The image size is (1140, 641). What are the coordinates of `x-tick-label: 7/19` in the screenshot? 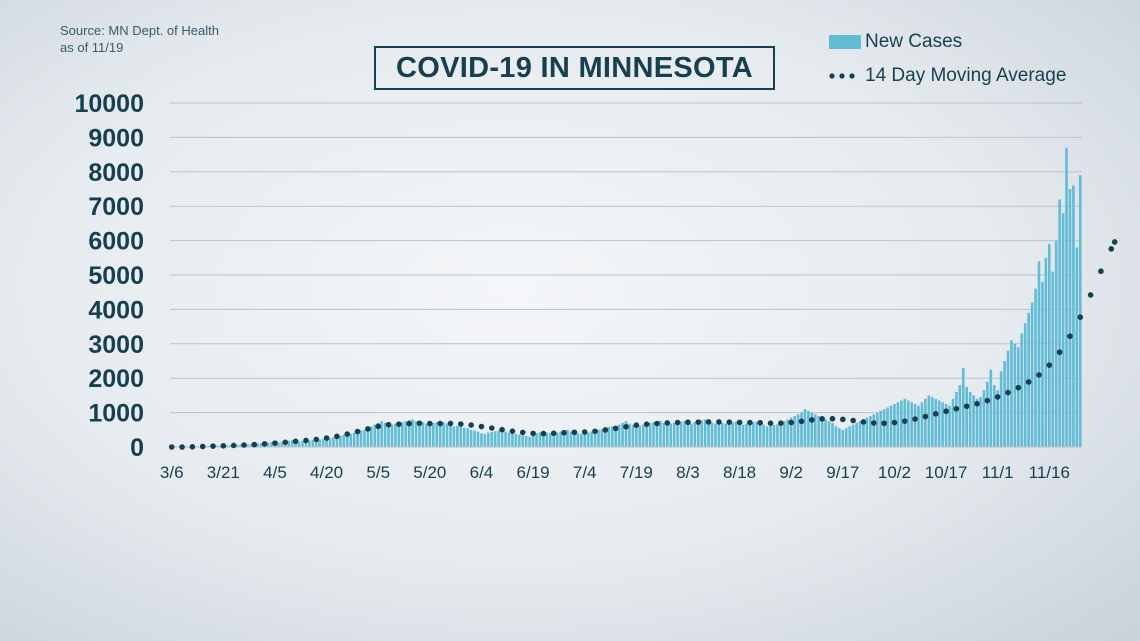 It's located at (636, 472).